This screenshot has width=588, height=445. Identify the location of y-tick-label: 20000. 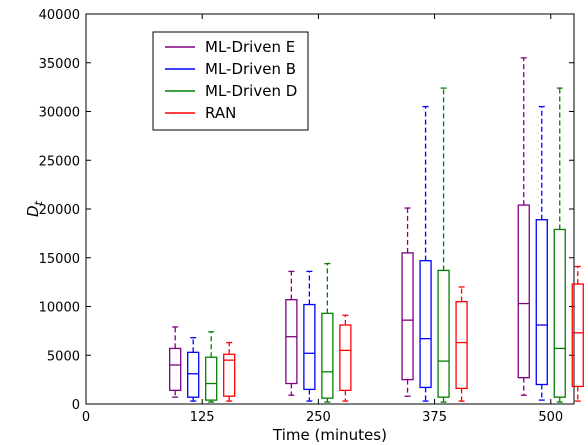
(59, 210).